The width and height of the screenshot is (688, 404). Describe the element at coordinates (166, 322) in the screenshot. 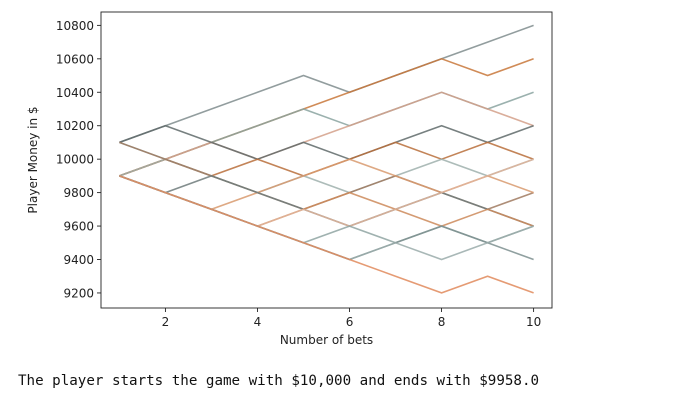

I see `x-tick-label: 2` at that location.